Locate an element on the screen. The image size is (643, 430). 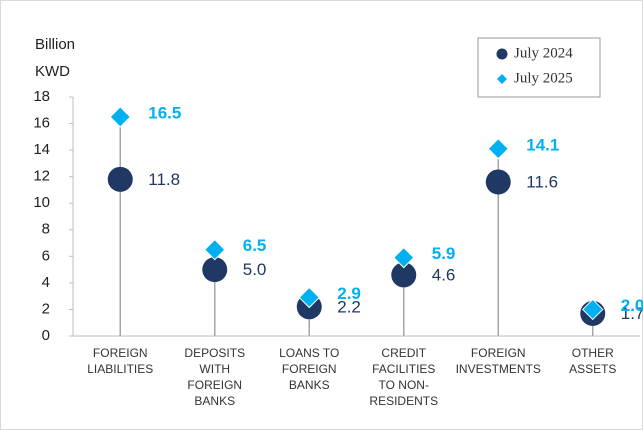
x-tick-label: FACILITIES is located at coordinates (403, 369).